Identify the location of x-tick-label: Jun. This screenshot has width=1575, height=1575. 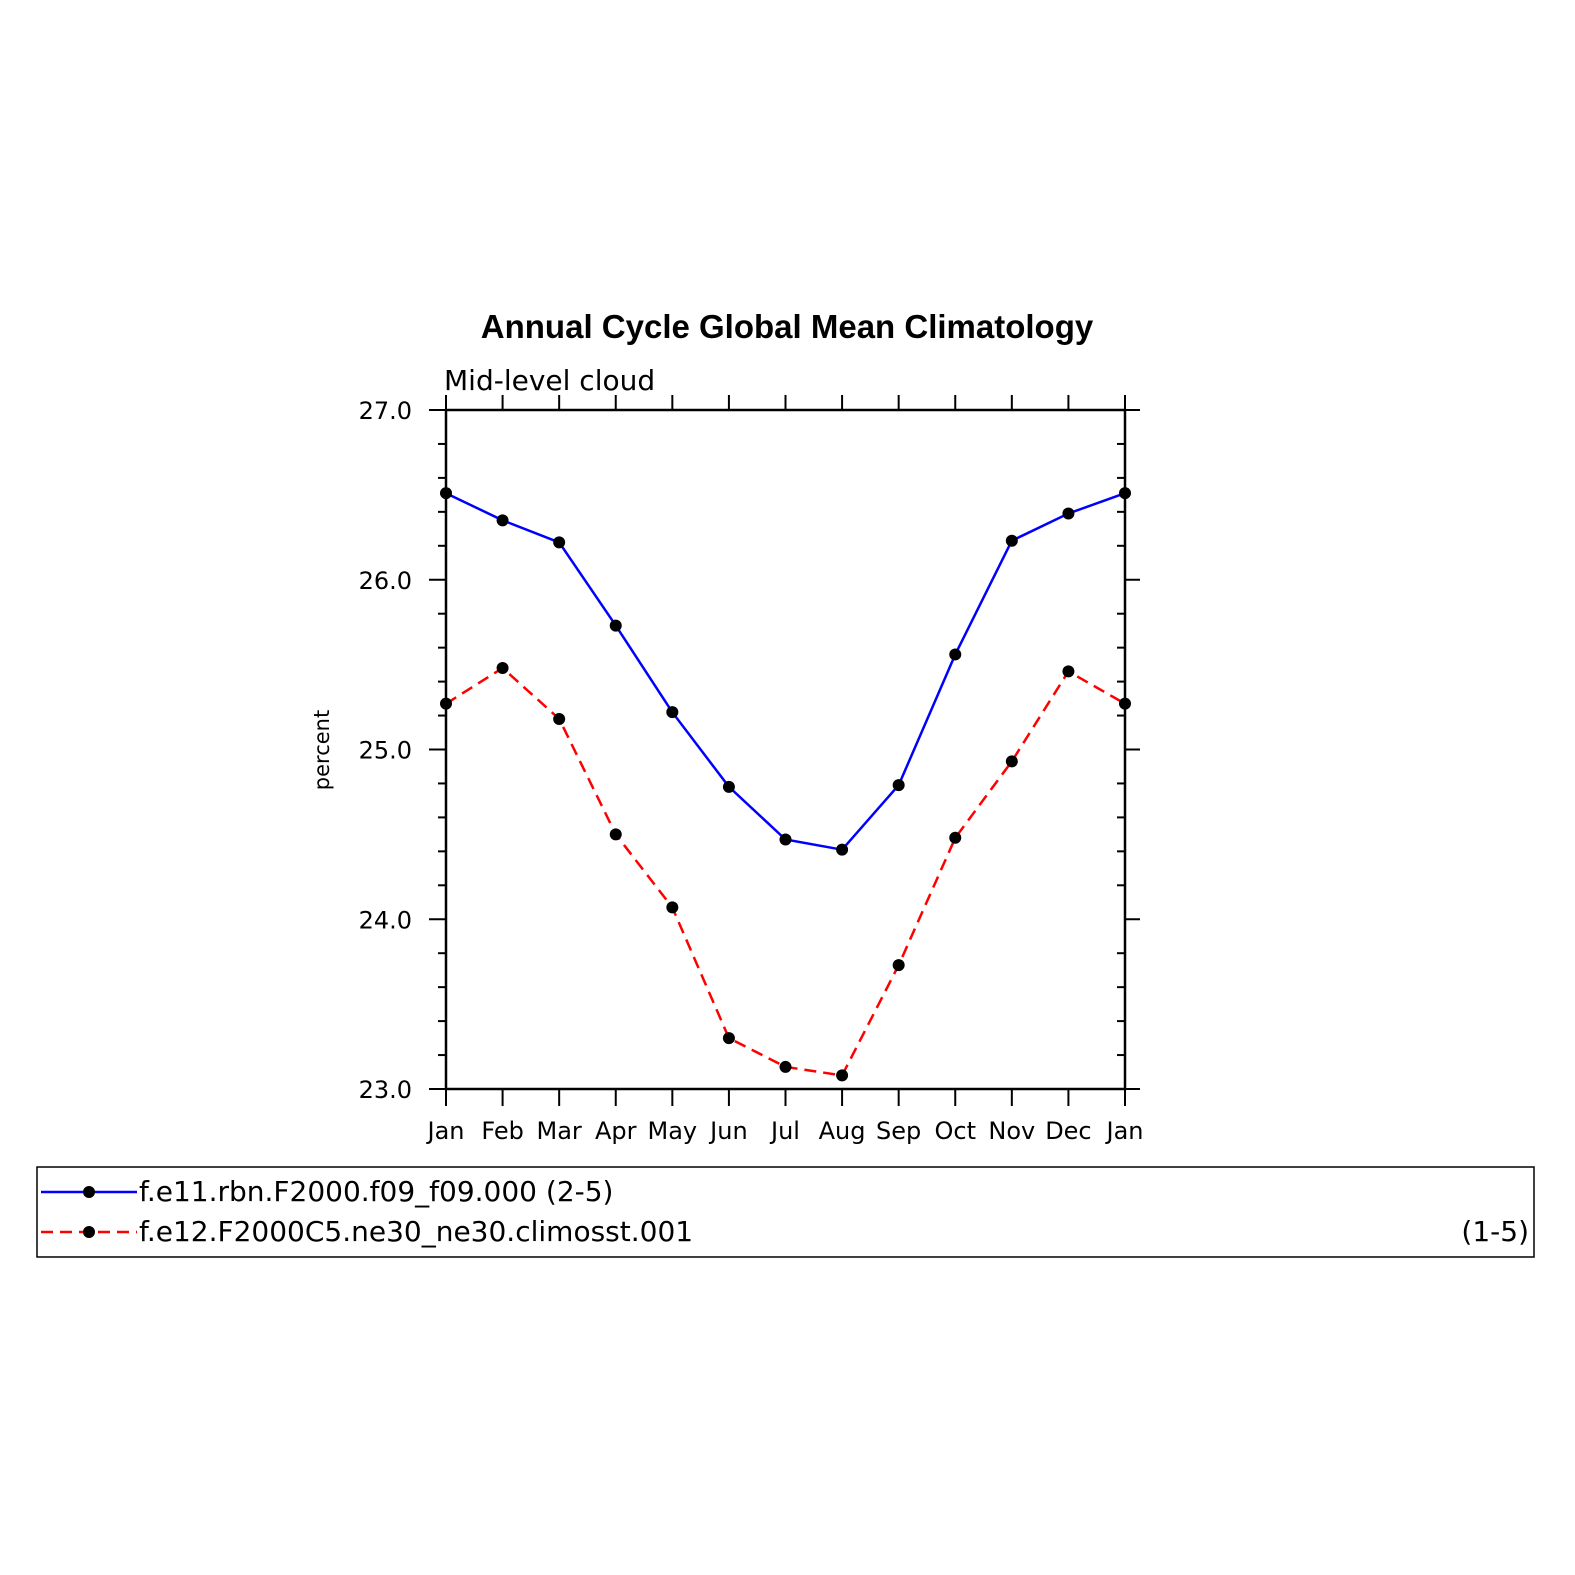
(728, 1131).